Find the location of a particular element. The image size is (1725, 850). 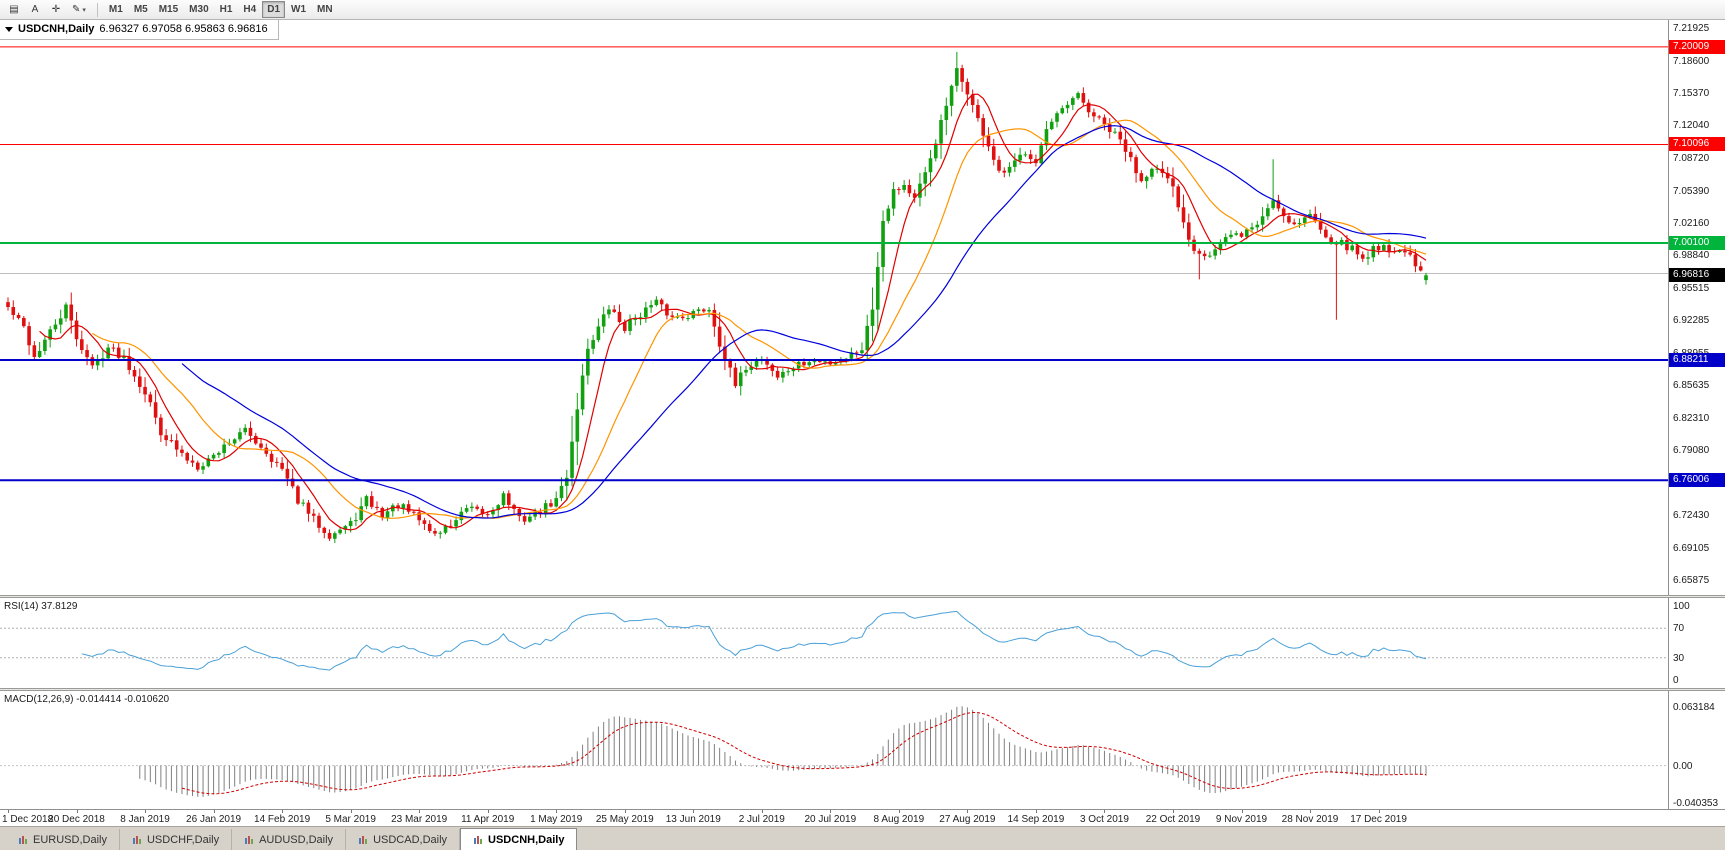

symbol-tab-usdchf: USDCHF,Daily is located at coordinates (176, 839).